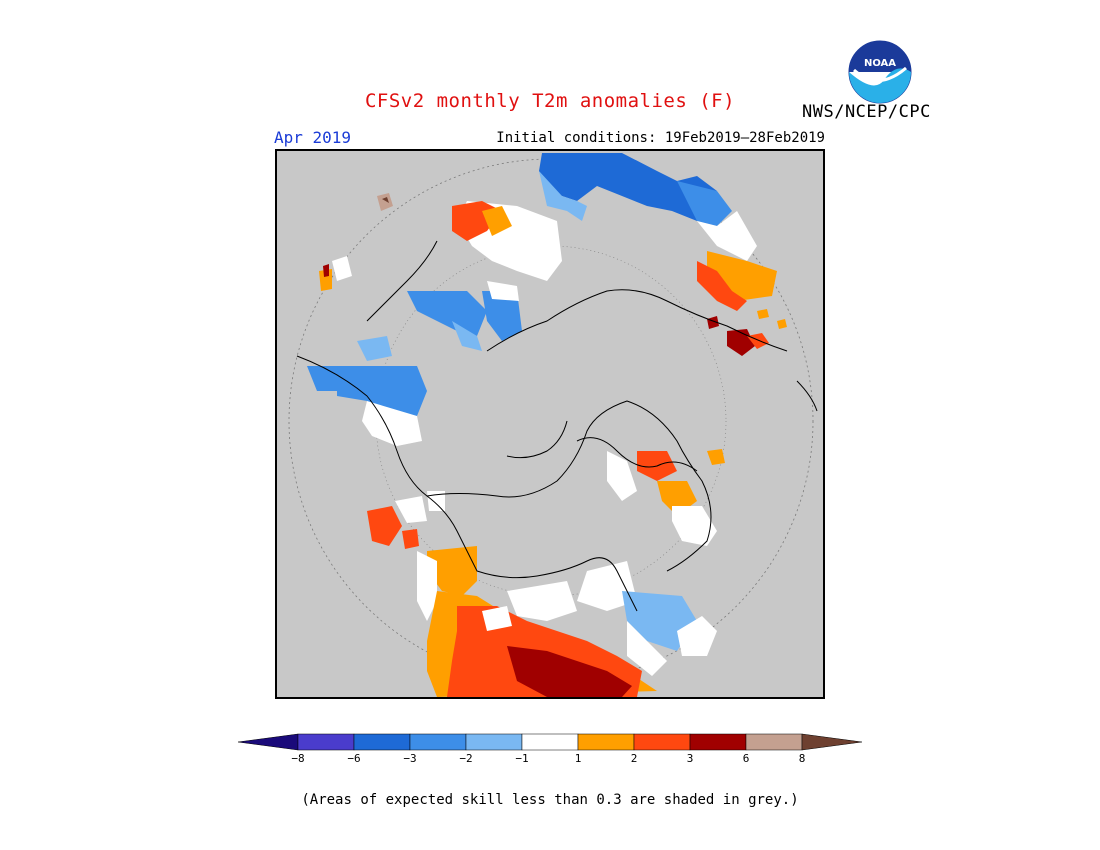  Describe the element at coordinates (550, 761) in the screenshot. I see `colorbar-labels: −8 −6 −3 −2 −1 1 2 3 6 8` at that location.